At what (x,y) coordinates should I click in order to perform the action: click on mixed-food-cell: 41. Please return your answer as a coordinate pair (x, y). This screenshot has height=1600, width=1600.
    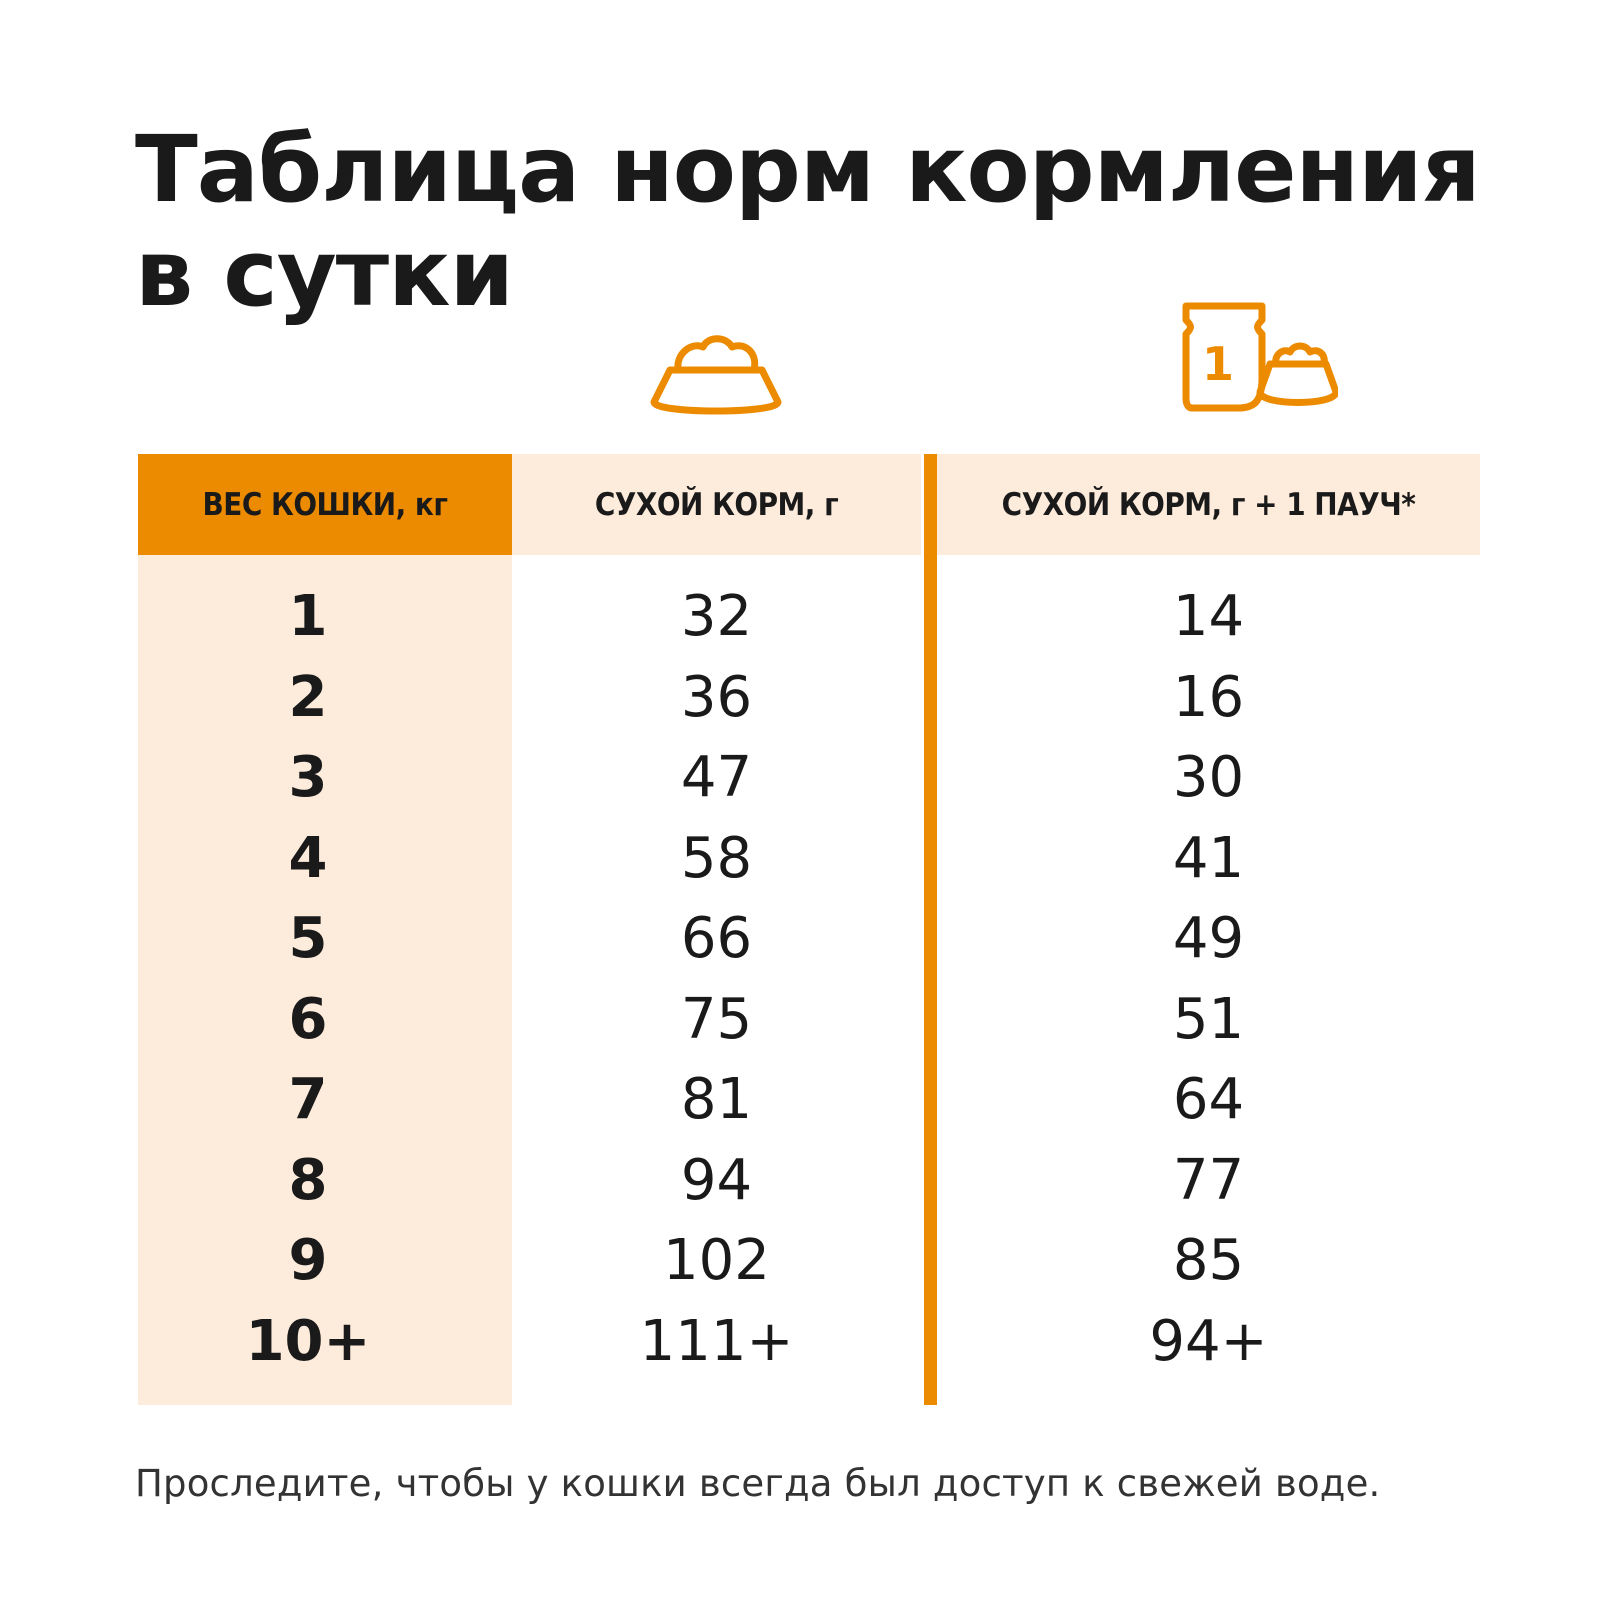
    Looking at the image, I should click on (1208, 858).